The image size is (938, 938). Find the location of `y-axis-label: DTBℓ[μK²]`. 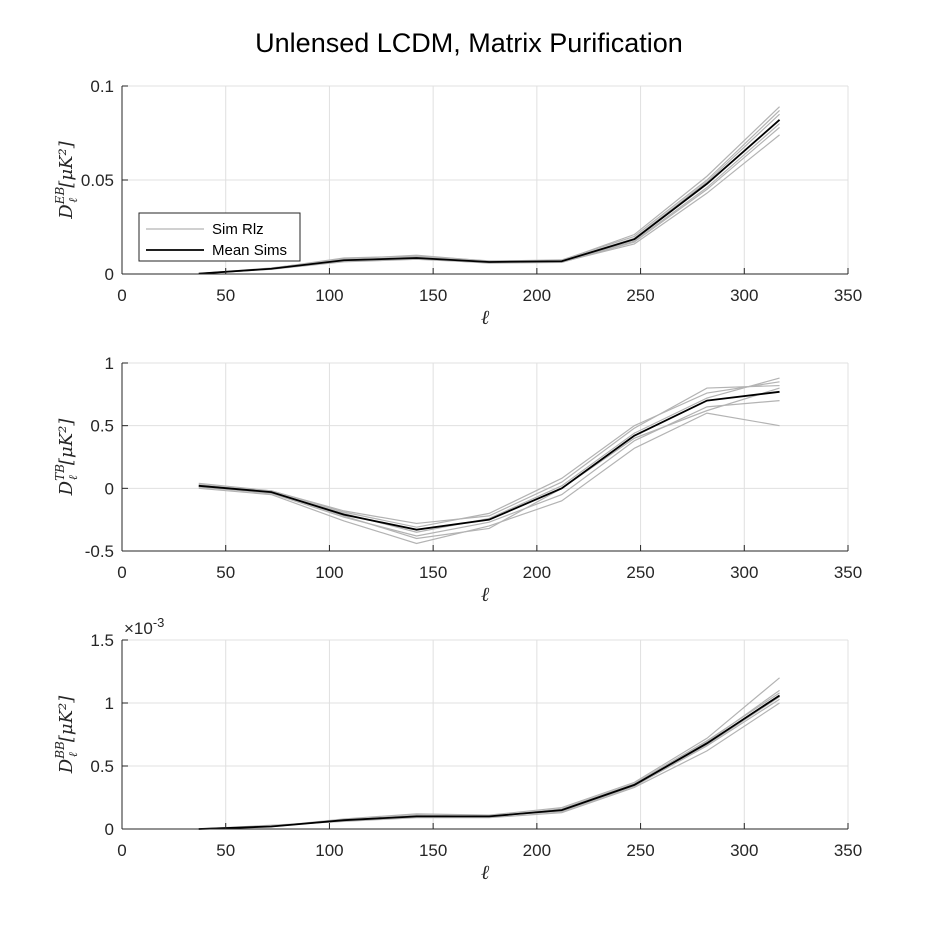

y-axis-label: DTBℓ[μK²] is located at coordinates (66, 457).